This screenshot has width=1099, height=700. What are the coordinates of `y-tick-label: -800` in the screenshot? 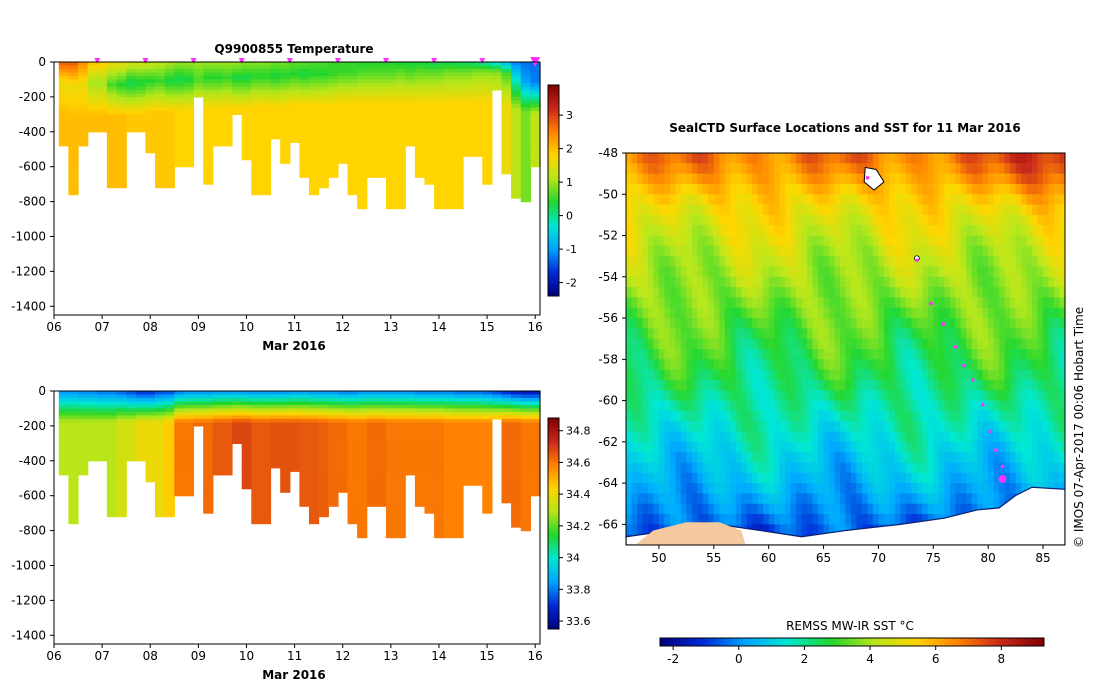 It's located at (32, 202).